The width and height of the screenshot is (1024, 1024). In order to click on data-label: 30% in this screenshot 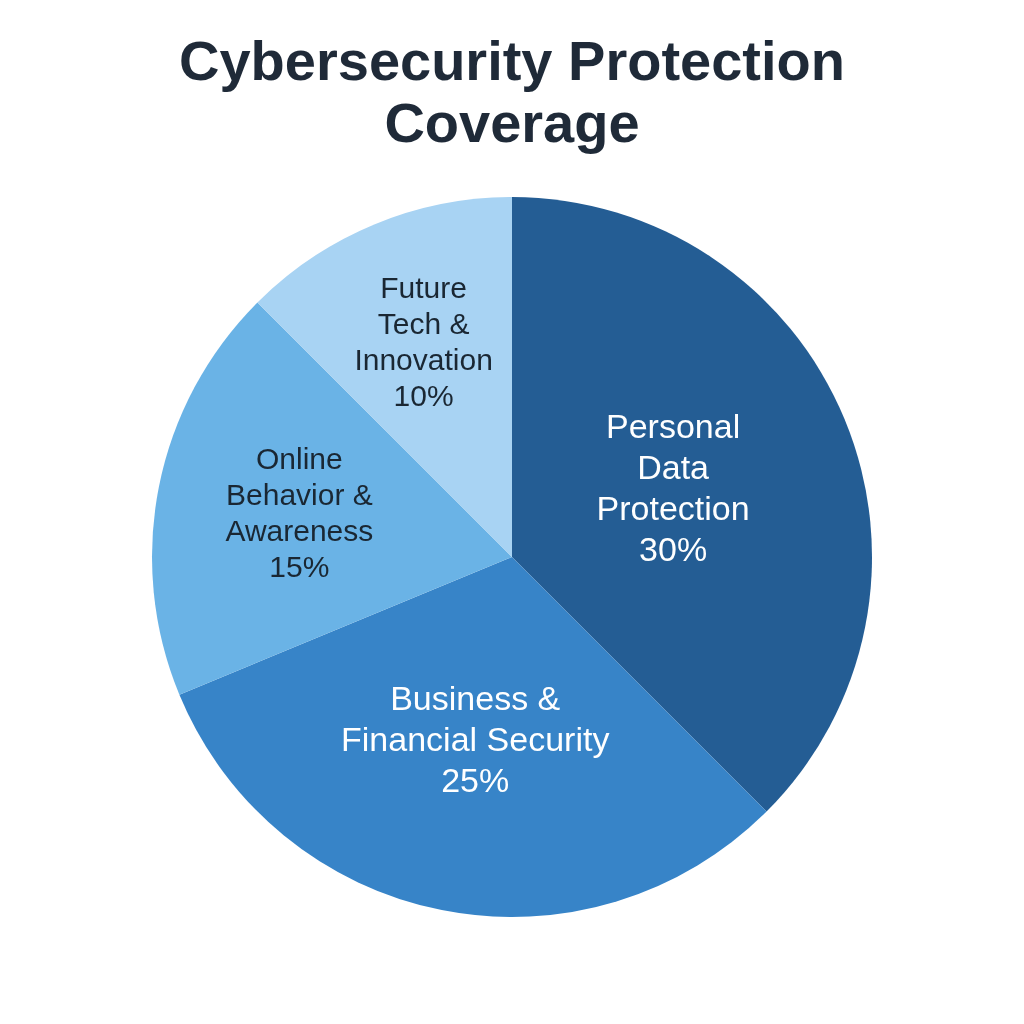, I will do `click(673, 548)`.